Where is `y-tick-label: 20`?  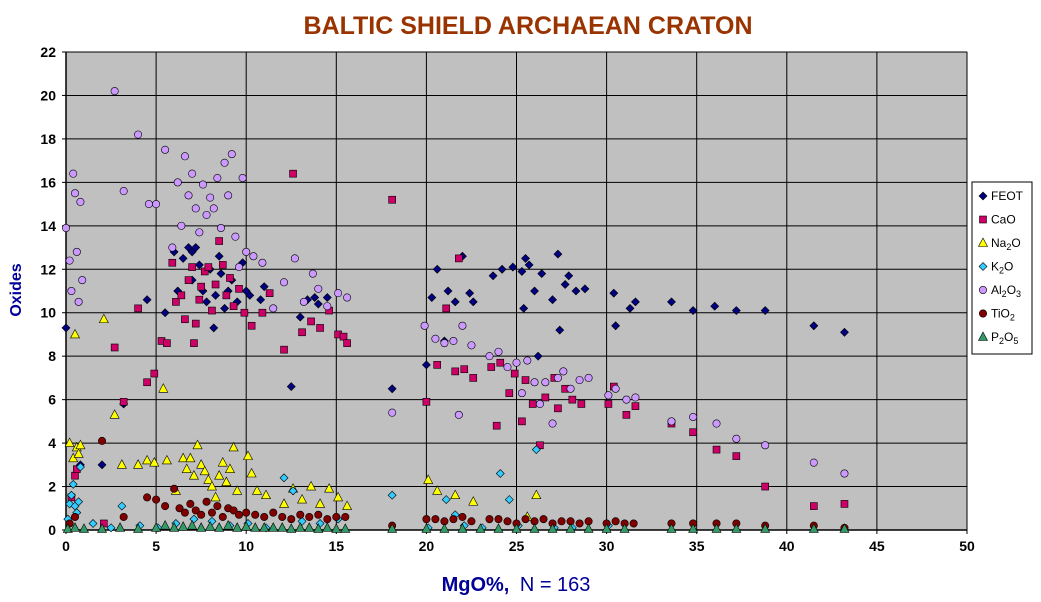
y-tick-label: 20 is located at coordinates (48, 95).